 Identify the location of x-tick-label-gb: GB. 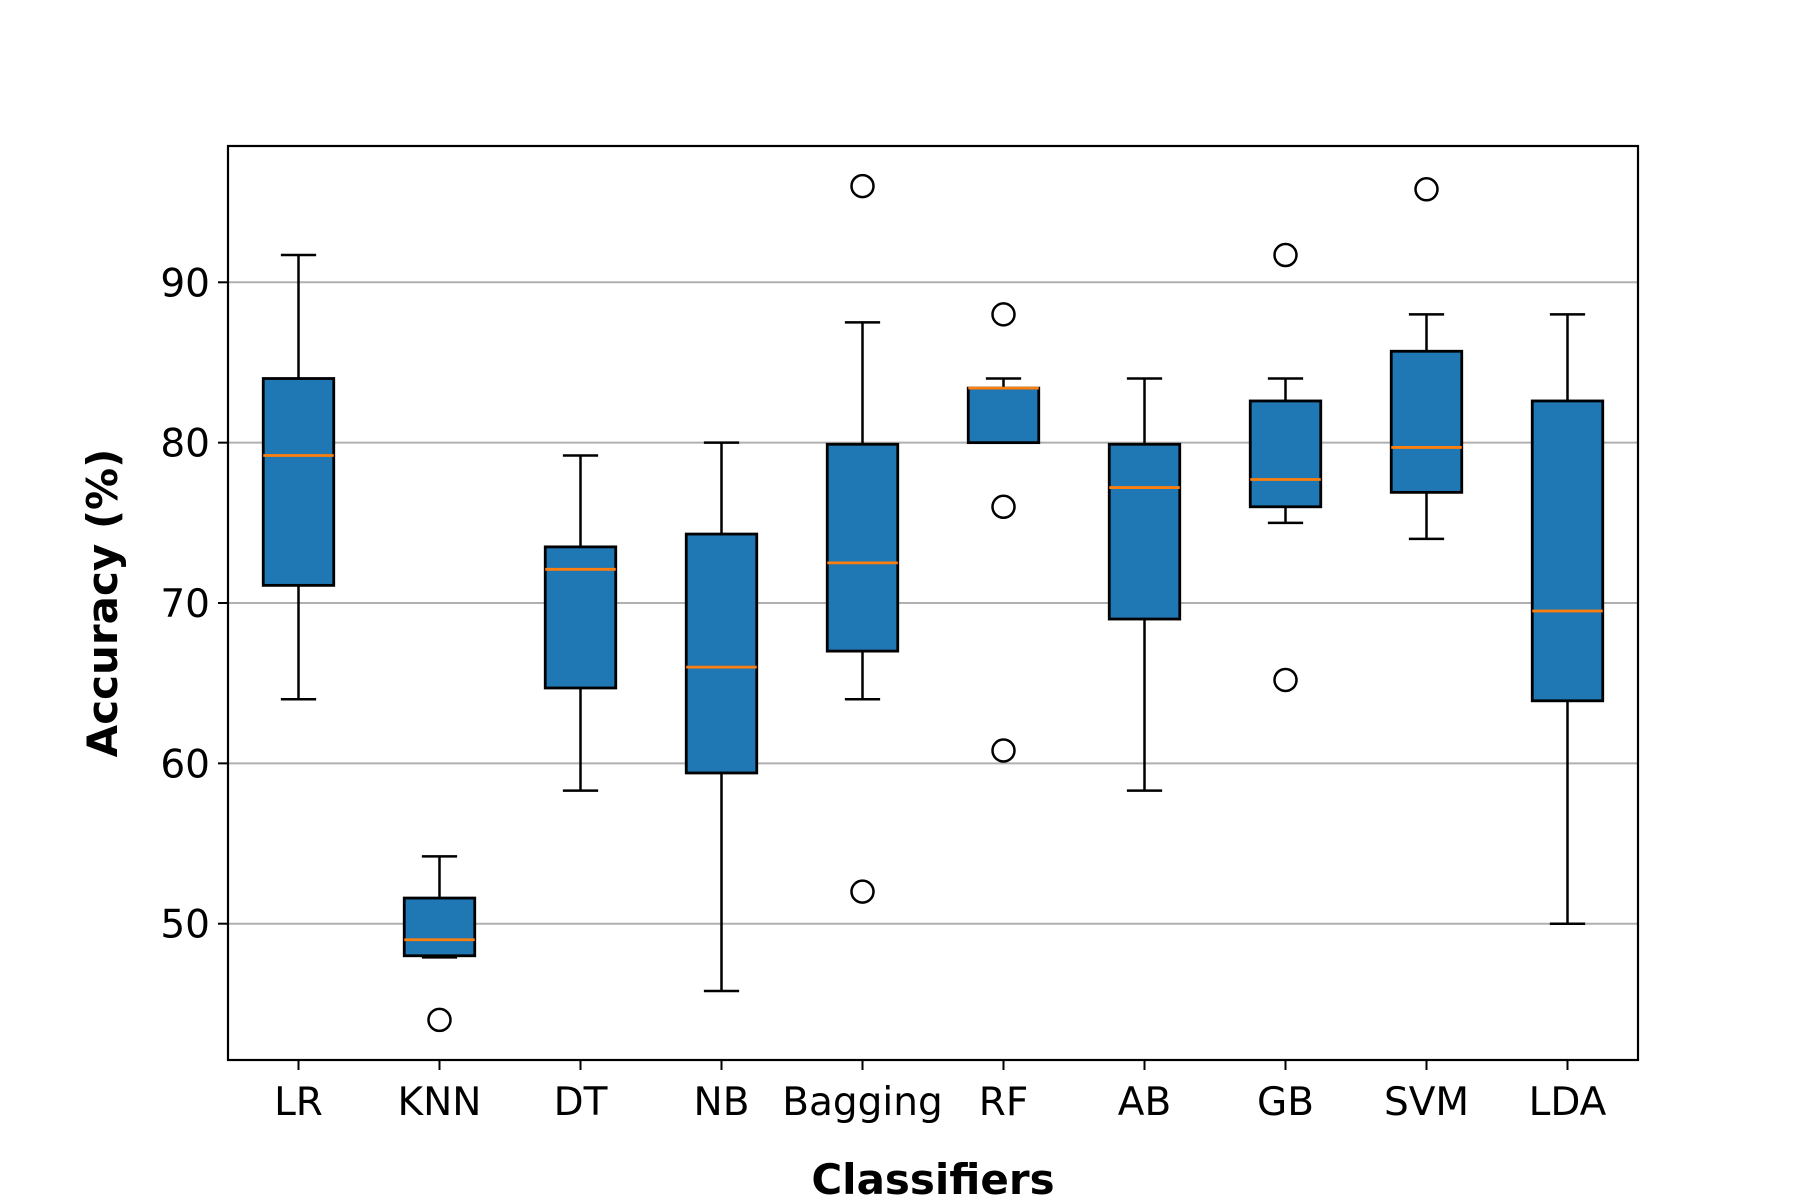
(1285, 1102).